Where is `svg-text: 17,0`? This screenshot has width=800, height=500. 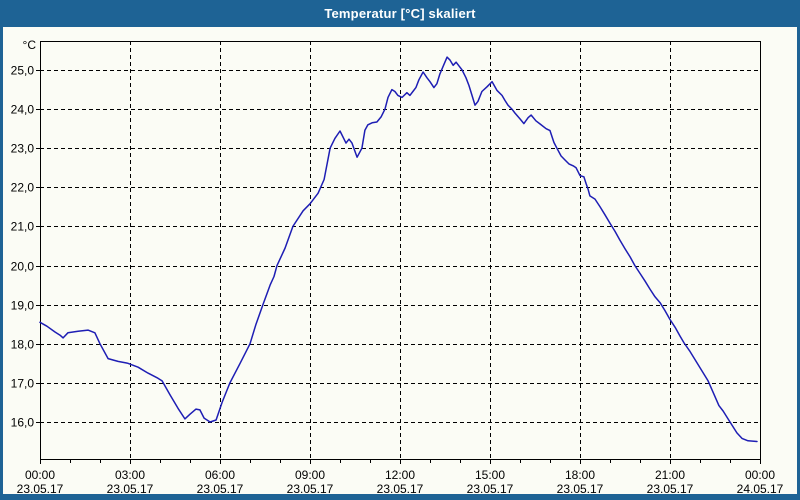
svg-text: 17,0 is located at coordinates (23, 384).